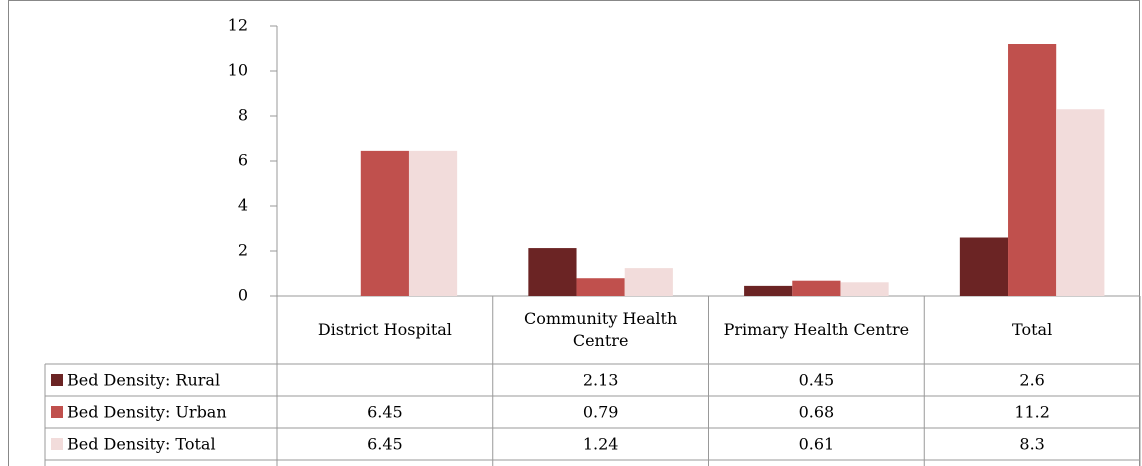 The height and width of the screenshot is (466, 1142). I want to click on table-value: 11.2, so click(1032, 412).